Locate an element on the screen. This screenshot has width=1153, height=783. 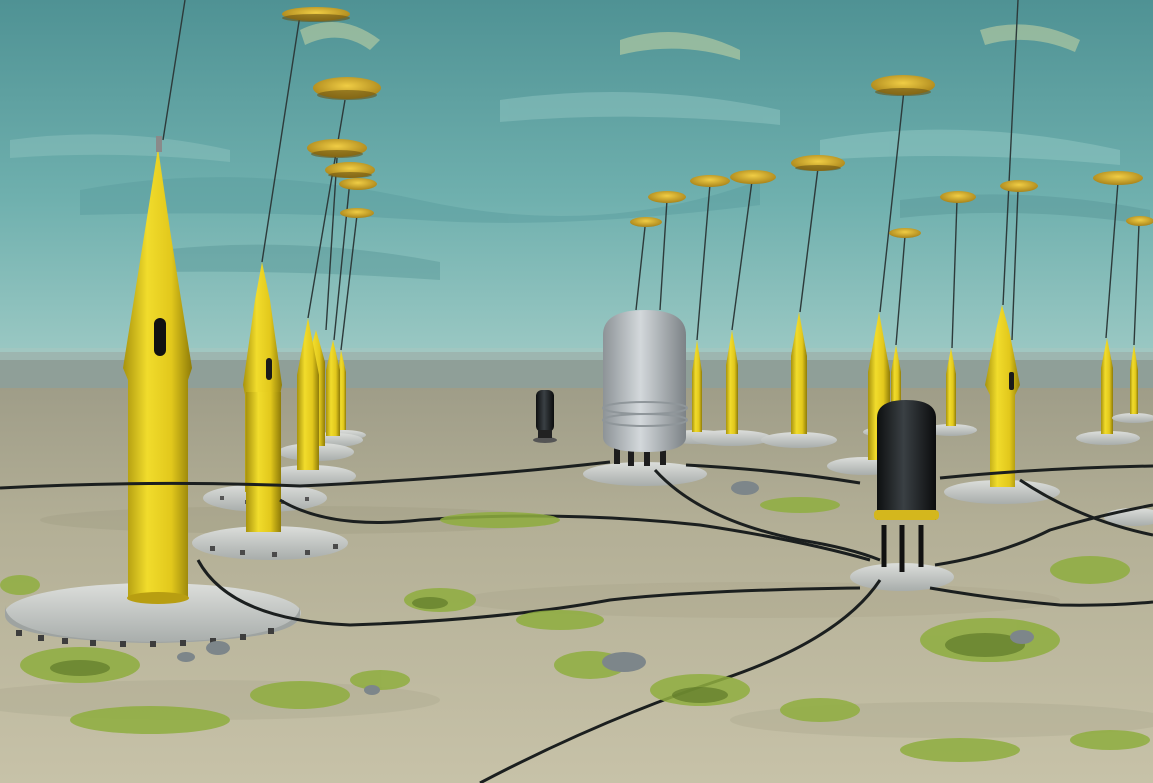
connector-hub is located at coordinates (902, 495).